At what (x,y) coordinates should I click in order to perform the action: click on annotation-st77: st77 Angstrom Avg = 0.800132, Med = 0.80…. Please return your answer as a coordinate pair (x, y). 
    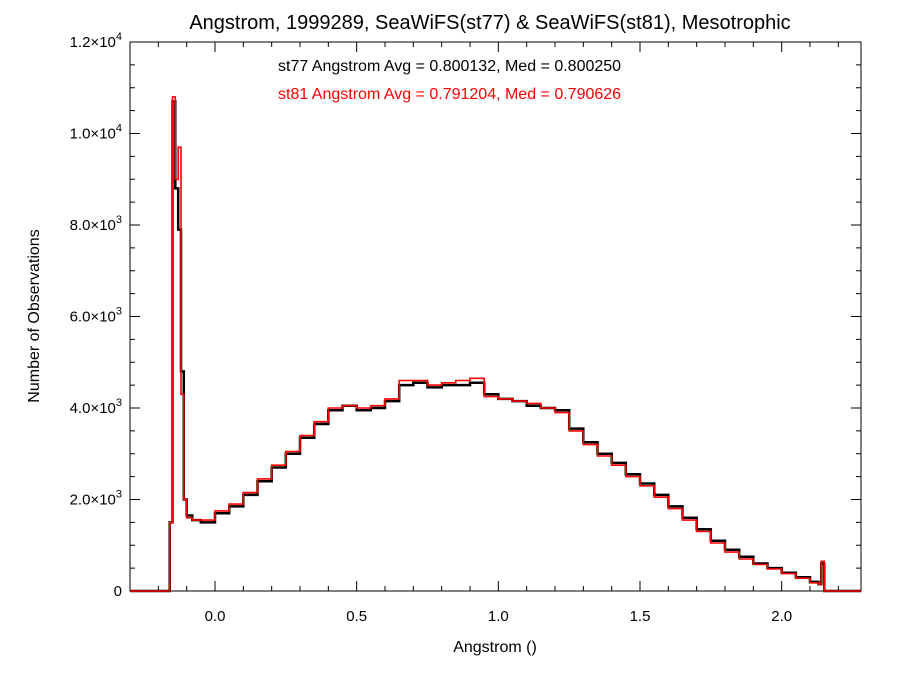
    Looking at the image, I should click on (449, 66).